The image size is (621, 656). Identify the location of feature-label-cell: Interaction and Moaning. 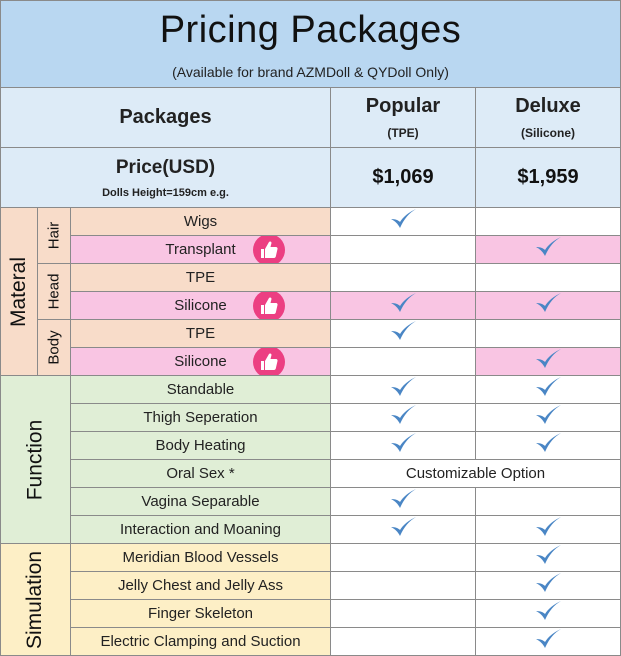
(201, 530).